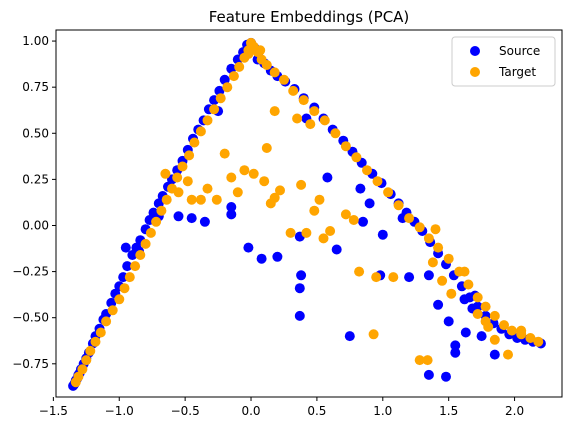 The width and height of the screenshot is (567, 435). Describe the element at coordinates (30, 272) in the screenshot. I see `y-tick-label: −0.25` at that location.